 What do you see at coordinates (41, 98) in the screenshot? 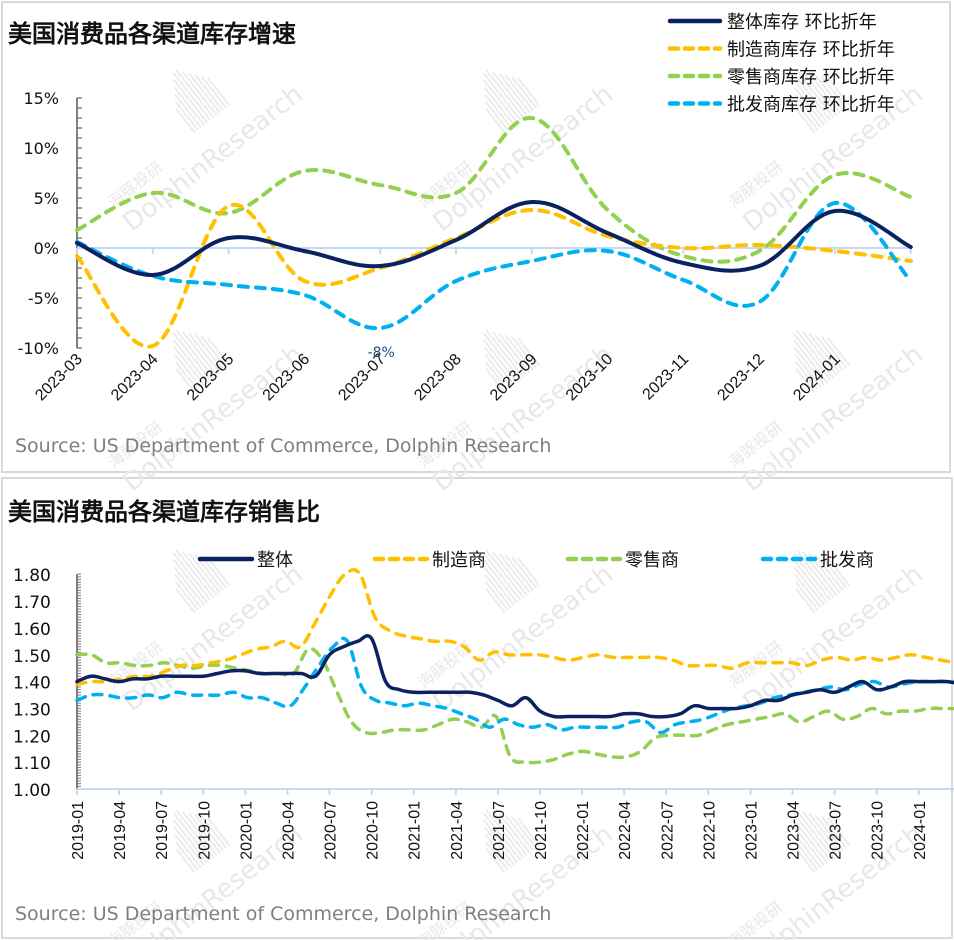
I see `growth-y-tick-label: 15%` at bounding box center [41, 98].